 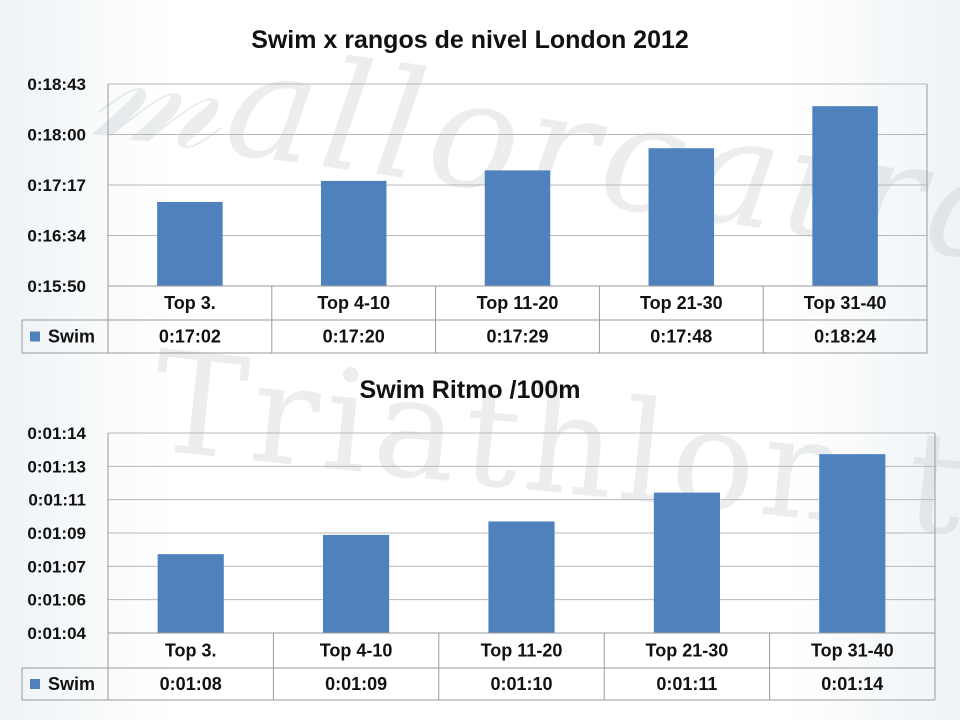 I want to click on data-table-value: 0:17:02, so click(x=190, y=337).